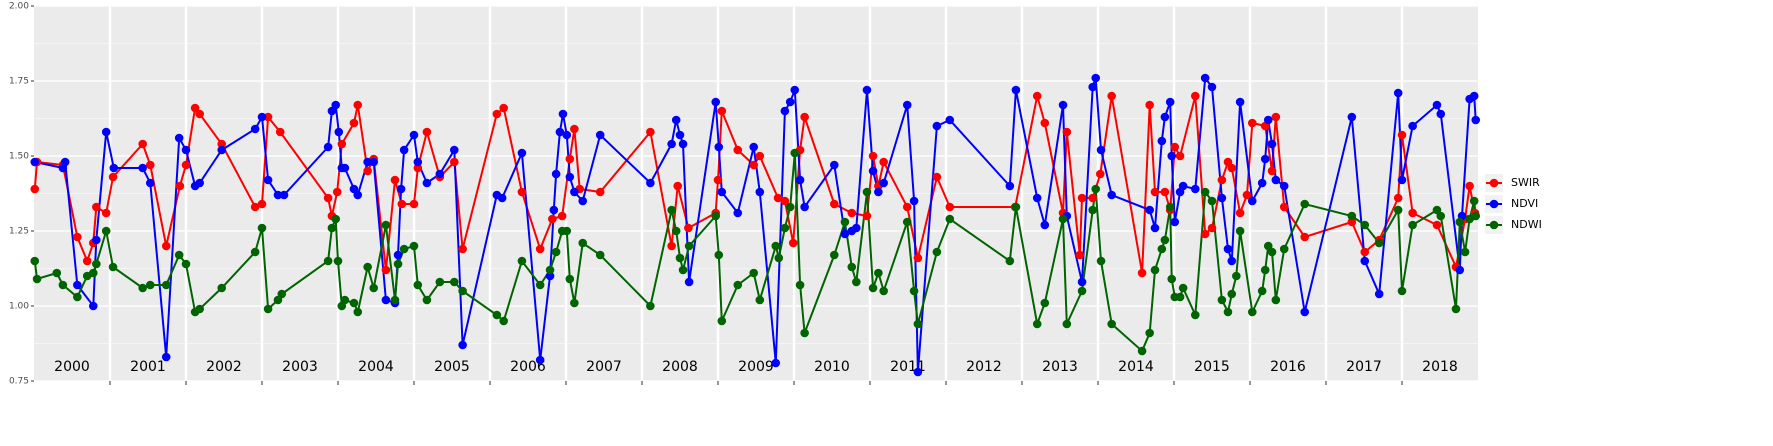  I want to click on y-tick-label: 1.50, so click(19, 157).